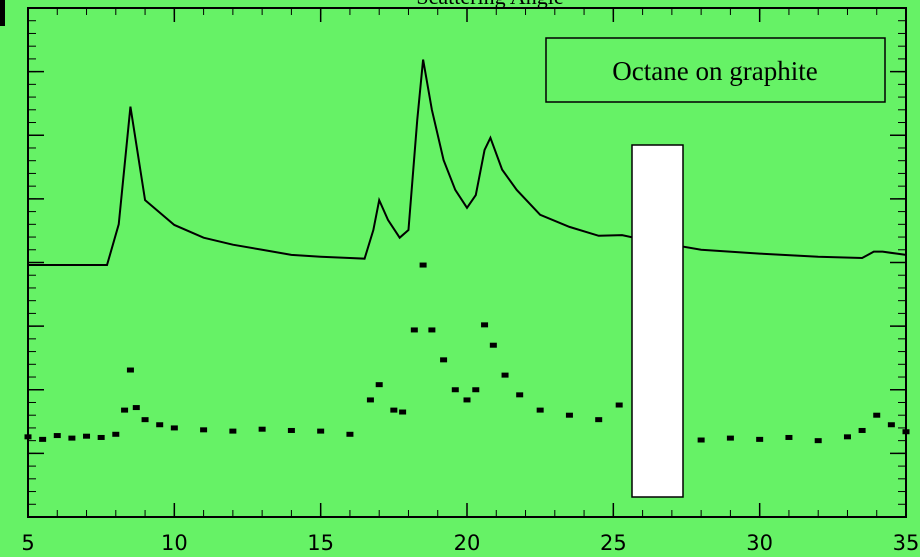 This screenshot has height=557, width=920. What do you see at coordinates (27, 543) in the screenshot?
I see `x-tick-label: 5` at bounding box center [27, 543].